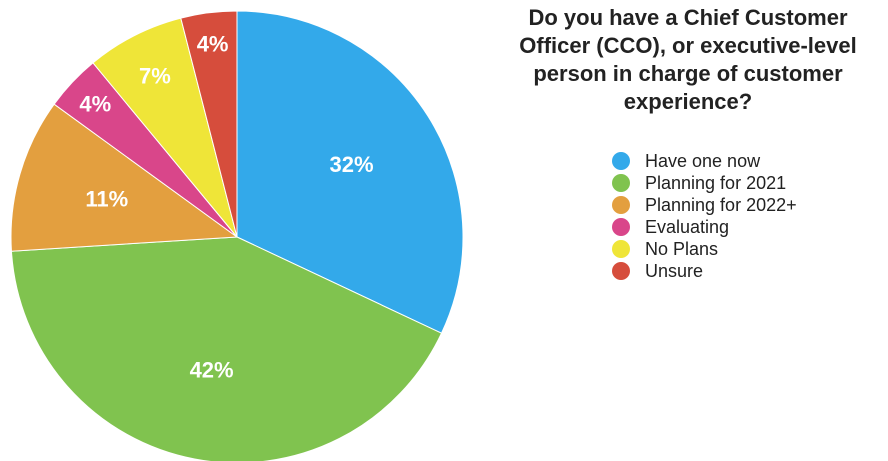 This screenshot has width=888, height=461. Describe the element at coordinates (721, 204) in the screenshot. I see `legend-label: Planning for 2022+` at that location.